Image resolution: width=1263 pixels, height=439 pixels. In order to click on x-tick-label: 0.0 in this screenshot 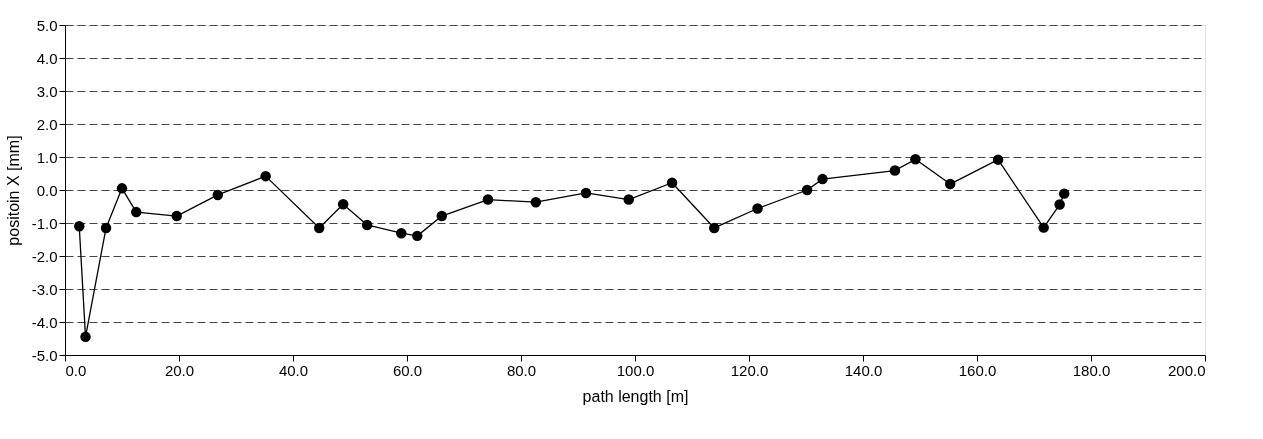, I will do `click(76, 370)`.